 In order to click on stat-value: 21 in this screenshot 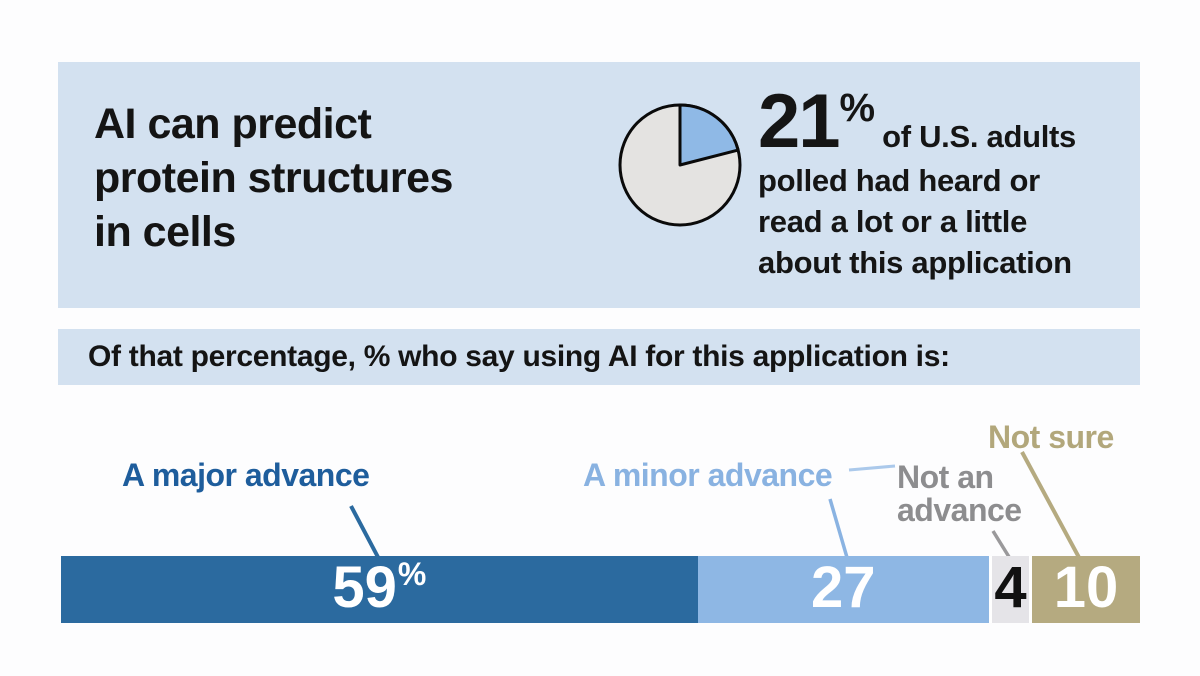, I will do `click(799, 121)`.